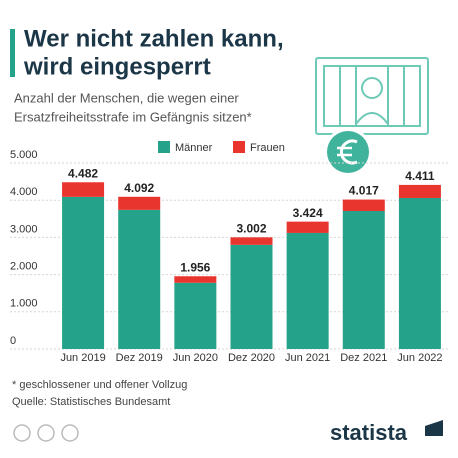  Describe the element at coordinates (24, 229) in the screenshot. I see `y-tick-label: 3.000` at that location.